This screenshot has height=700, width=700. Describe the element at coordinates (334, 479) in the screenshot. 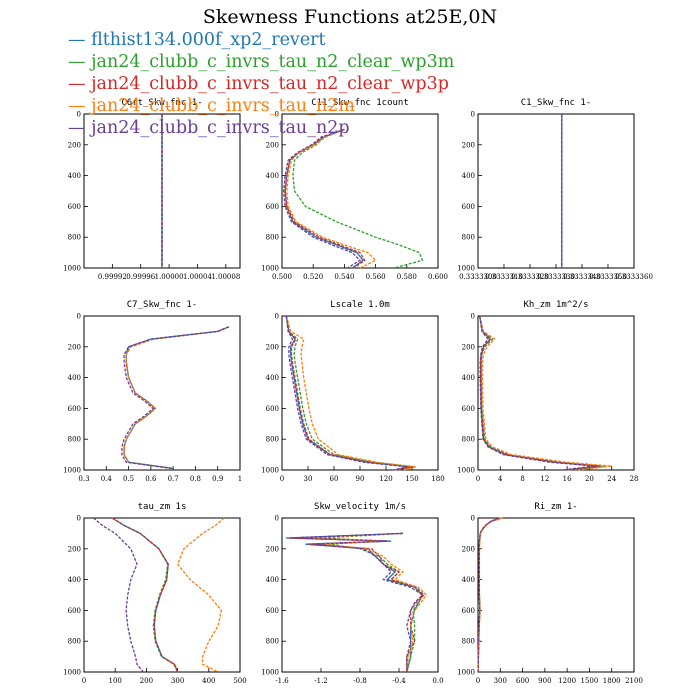

I see `x-tick-label: 60` at that location.